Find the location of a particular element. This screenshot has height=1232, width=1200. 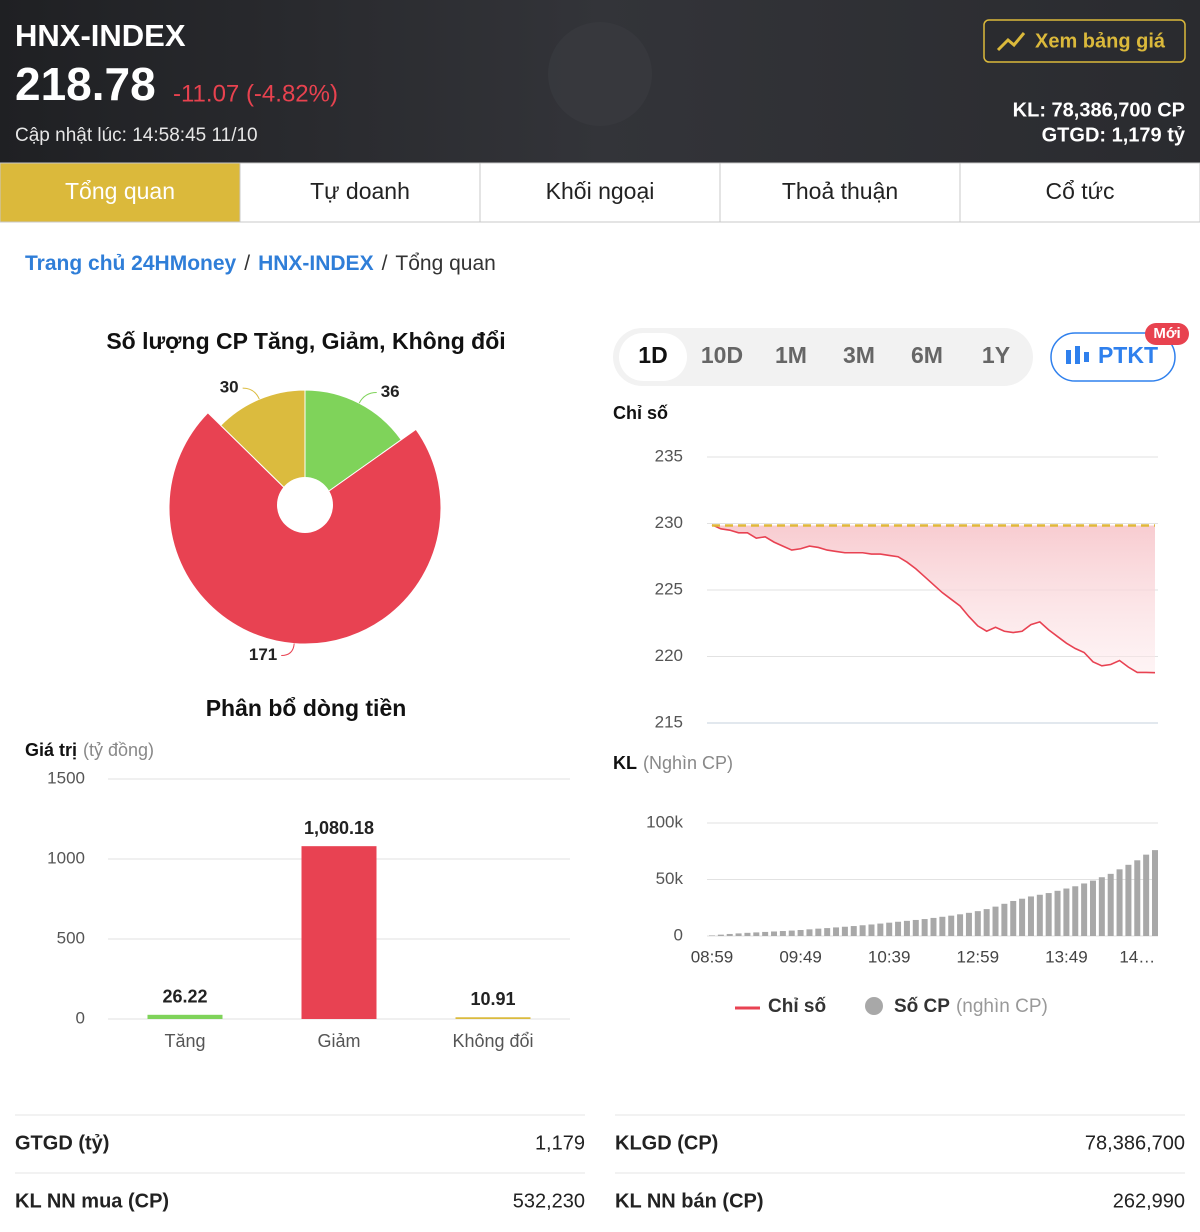

total-value: GTGD: 1,179 tỷ is located at coordinates (1114, 135).